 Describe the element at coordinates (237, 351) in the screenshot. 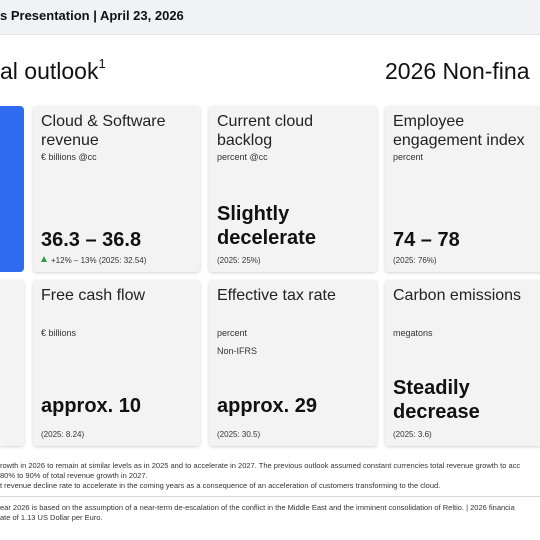

I see `card-unit-secondary: Non-IFRS` at that location.